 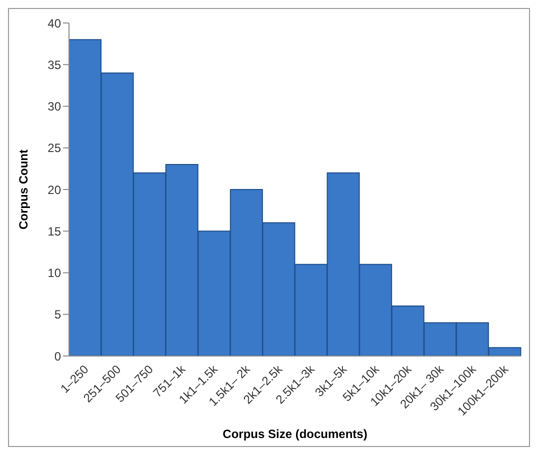 What do you see at coordinates (55, 148) in the screenshot?
I see `y-tick-label: 25` at bounding box center [55, 148].